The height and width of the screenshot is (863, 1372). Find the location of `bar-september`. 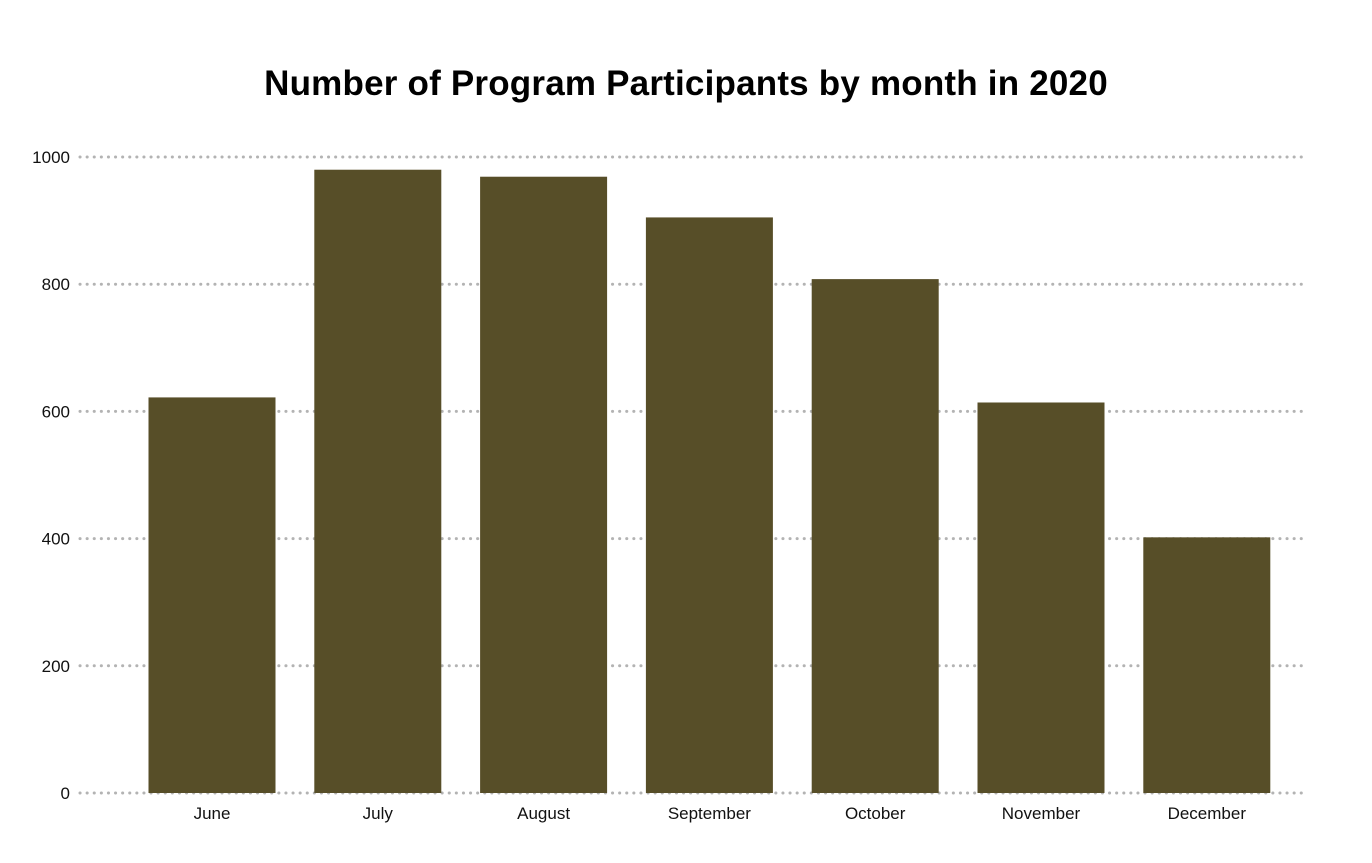

bar-september is located at coordinates (709, 505).